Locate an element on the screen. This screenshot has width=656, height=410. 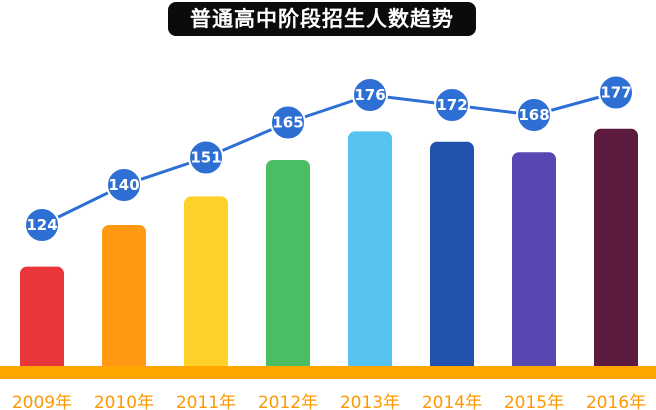
data-label: 177 is located at coordinates (615, 93).